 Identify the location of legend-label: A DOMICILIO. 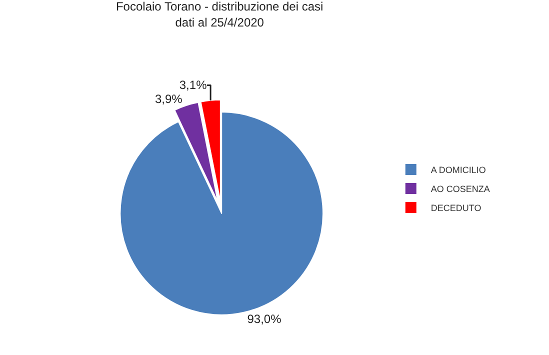
(458, 170).